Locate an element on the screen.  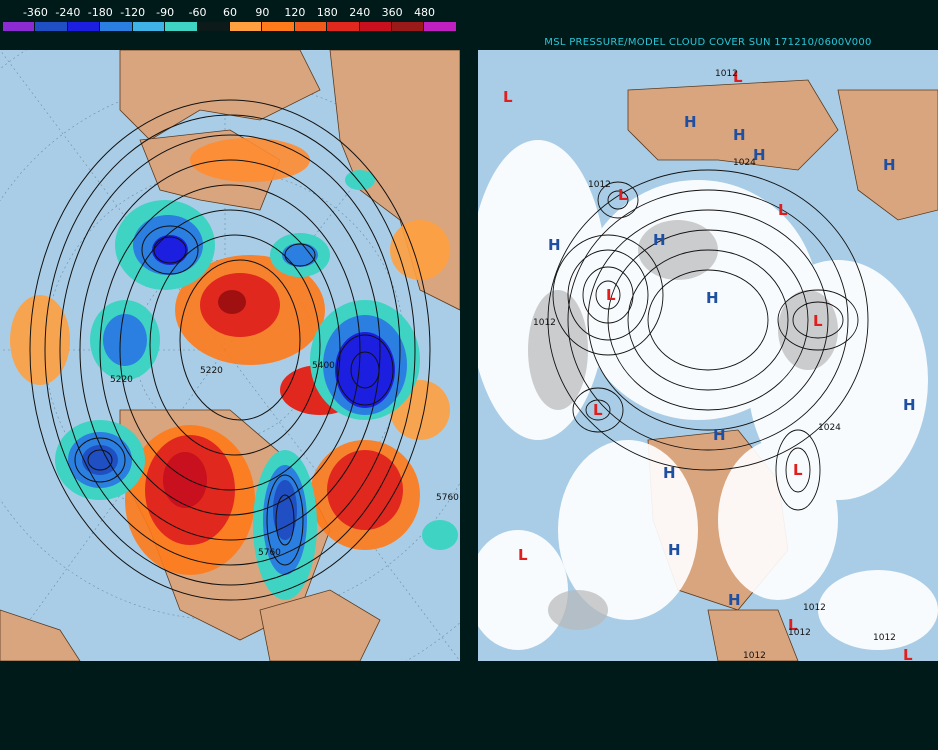
legend-tick-label: -90 is located at coordinates (165, 12).